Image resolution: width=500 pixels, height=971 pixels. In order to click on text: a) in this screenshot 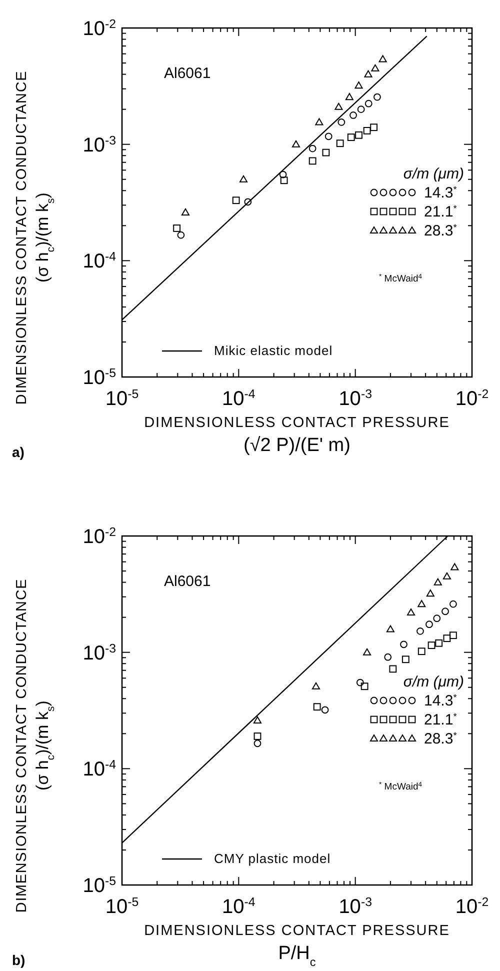, I will do `click(18, 452)`.